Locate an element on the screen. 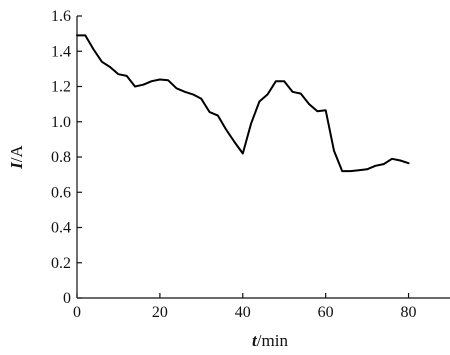 The width and height of the screenshot is (450, 355). y-axis-label: I/A is located at coordinates (16, 156).